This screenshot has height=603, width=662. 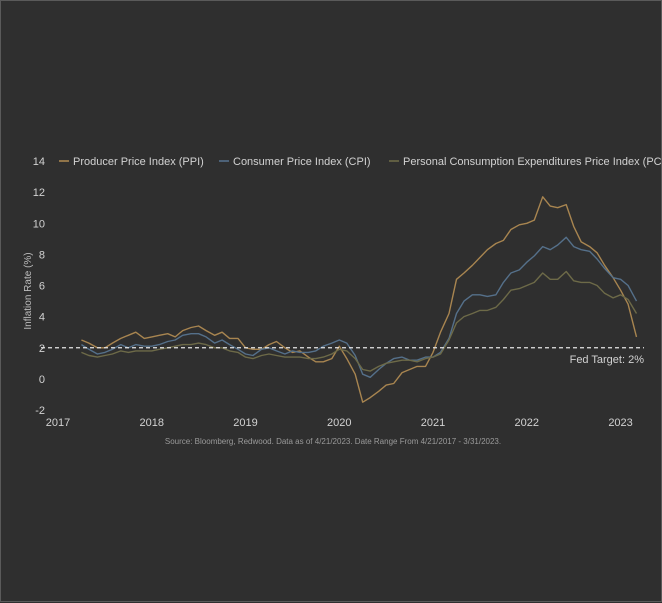 What do you see at coordinates (58, 423) in the screenshot?
I see `x-tick-label: 2017` at bounding box center [58, 423].